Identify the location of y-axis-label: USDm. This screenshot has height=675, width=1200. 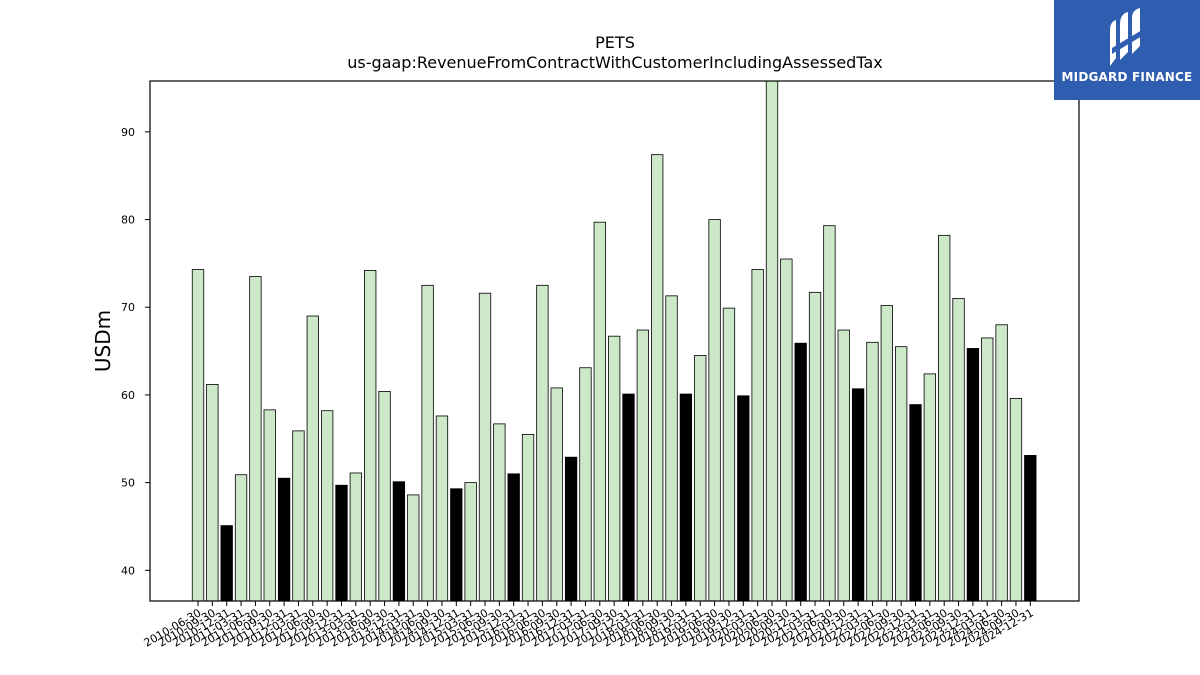
(103, 341).